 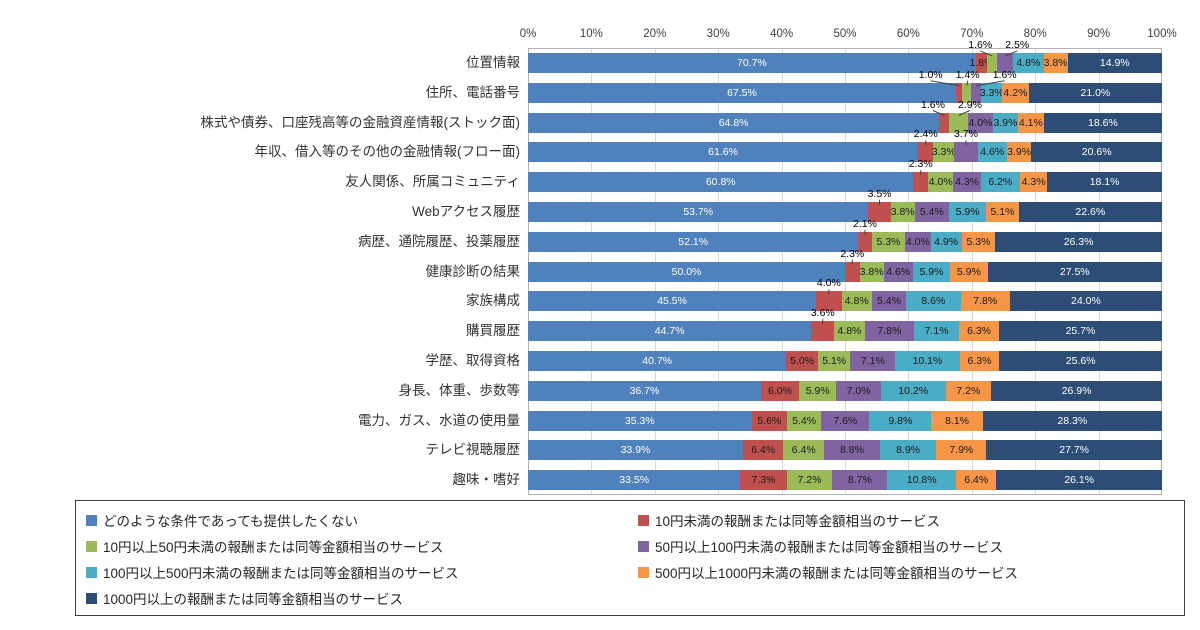 I want to click on bar-segment: 67.5%, so click(x=742, y=92).